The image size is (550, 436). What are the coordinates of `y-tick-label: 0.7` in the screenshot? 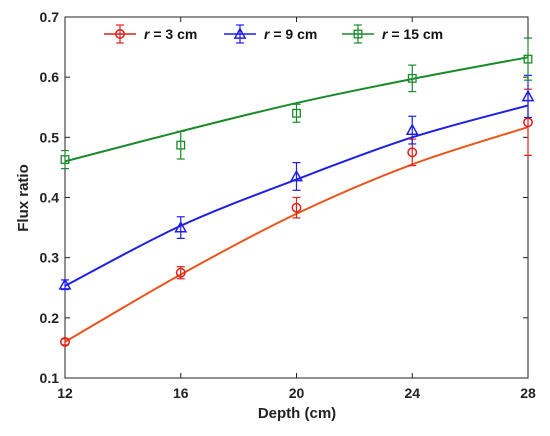 It's located at (50, 17).